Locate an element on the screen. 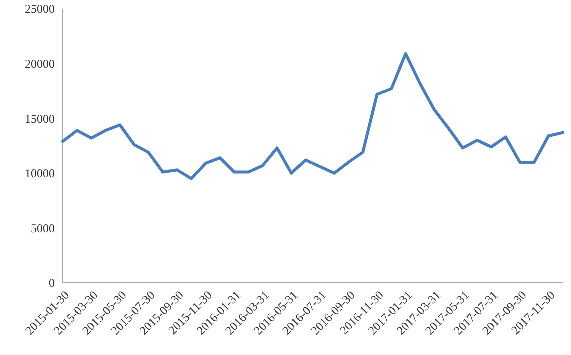 This screenshot has width=571, height=355. y-tick-label: 15000 is located at coordinates (40, 119).